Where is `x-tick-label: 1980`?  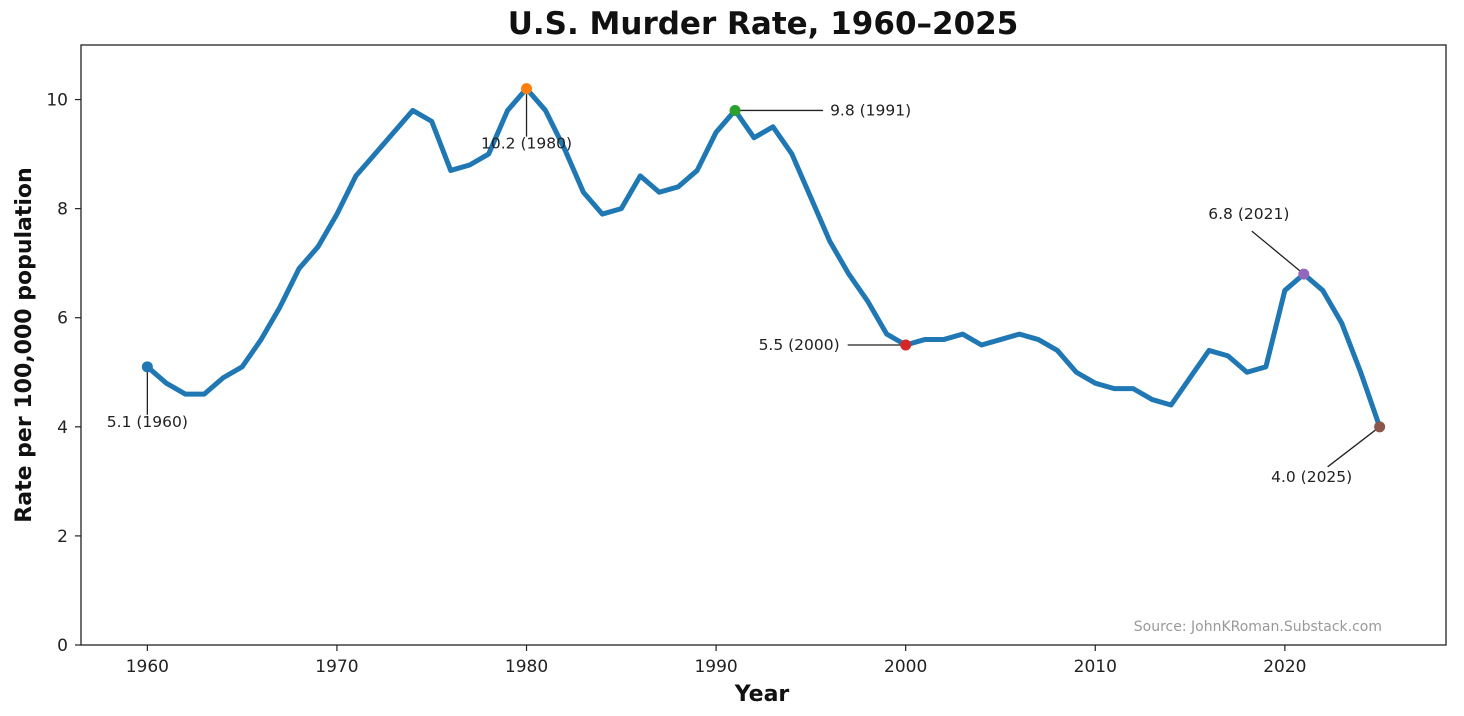
x-tick-label: 1980 is located at coordinates (526, 667).